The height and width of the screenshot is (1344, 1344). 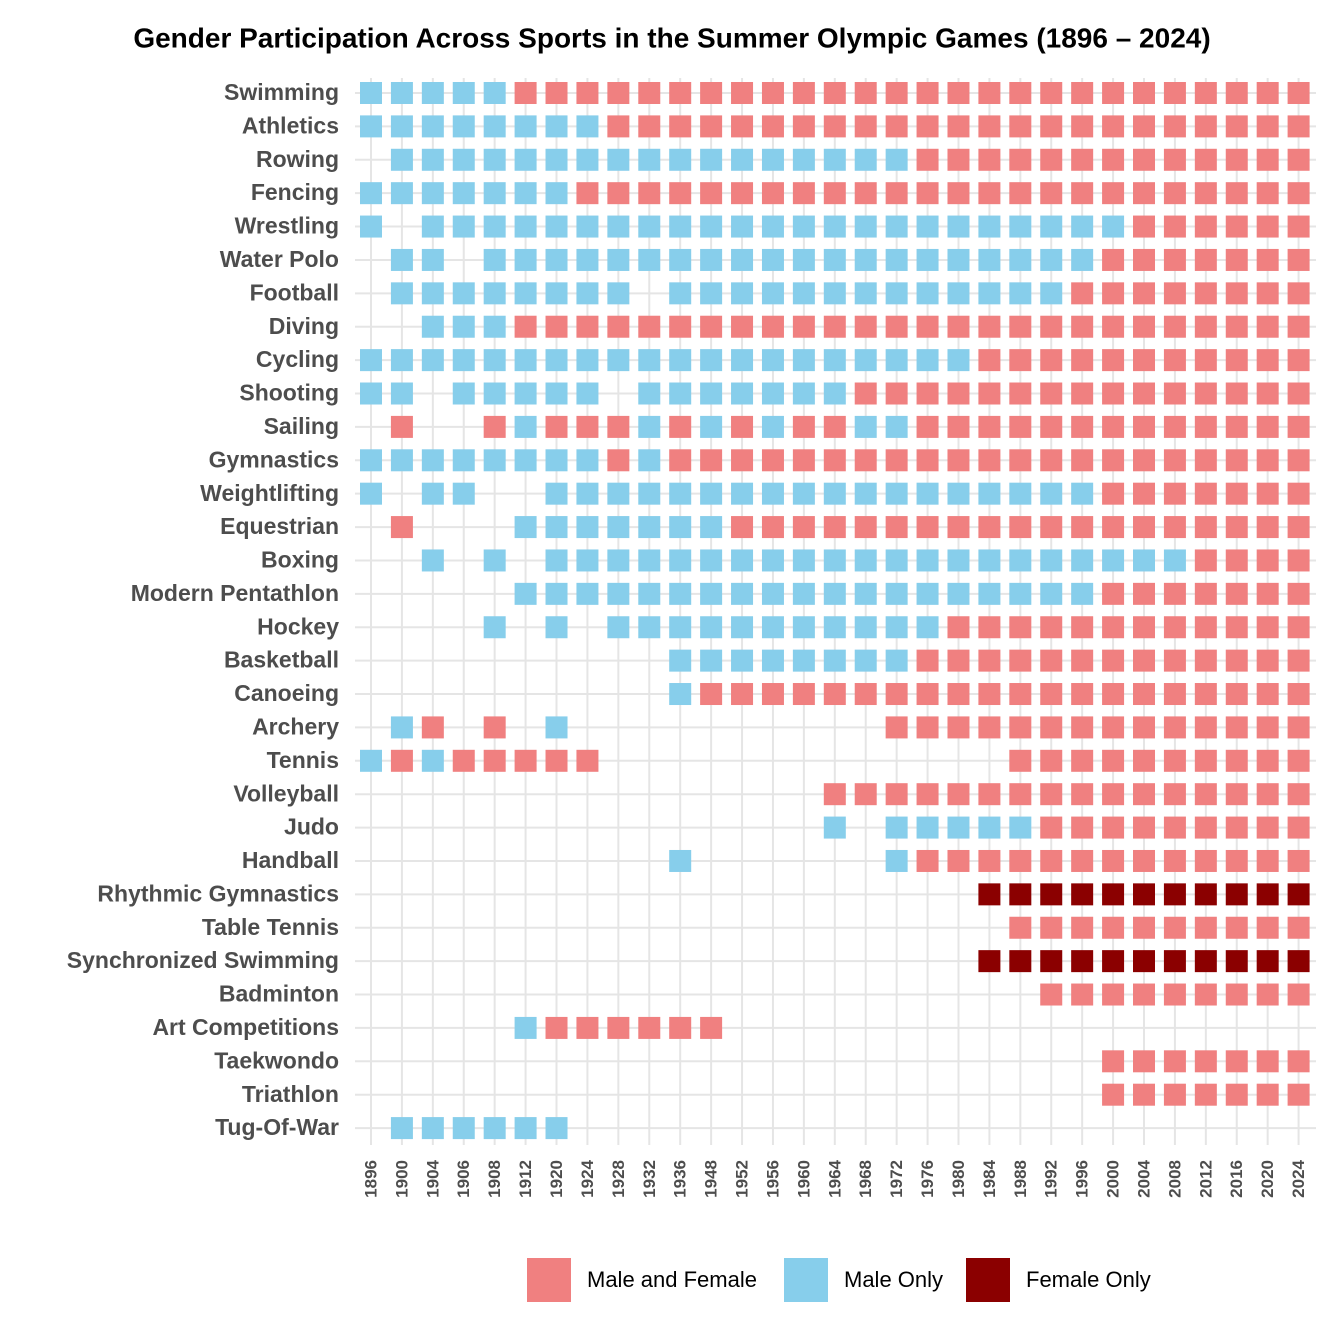 What do you see at coordinates (300, 560) in the screenshot?
I see `y-tick-label: Boxing` at bounding box center [300, 560].